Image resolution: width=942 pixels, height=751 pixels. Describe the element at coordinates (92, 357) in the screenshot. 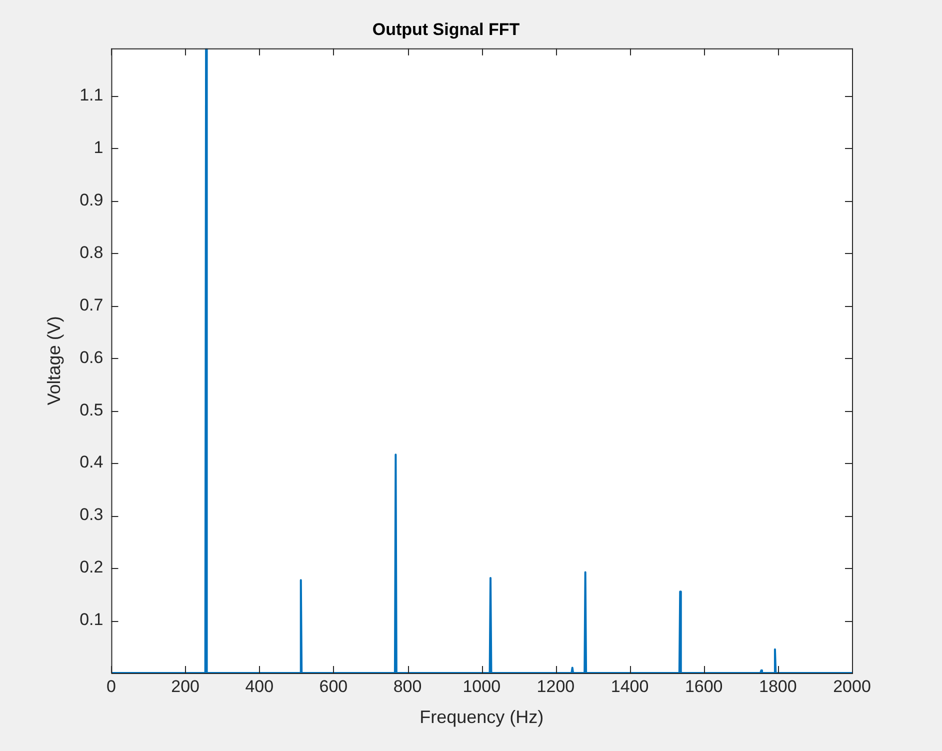

I see `y-tick-label: 0.6` at that location.